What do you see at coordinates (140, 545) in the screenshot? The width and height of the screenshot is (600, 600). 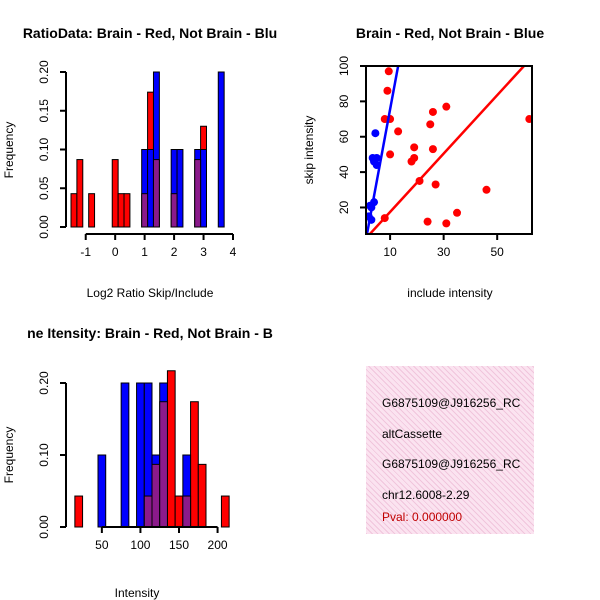 I see `hist2-x-tick-label: 100` at bounding box center [140, 545].